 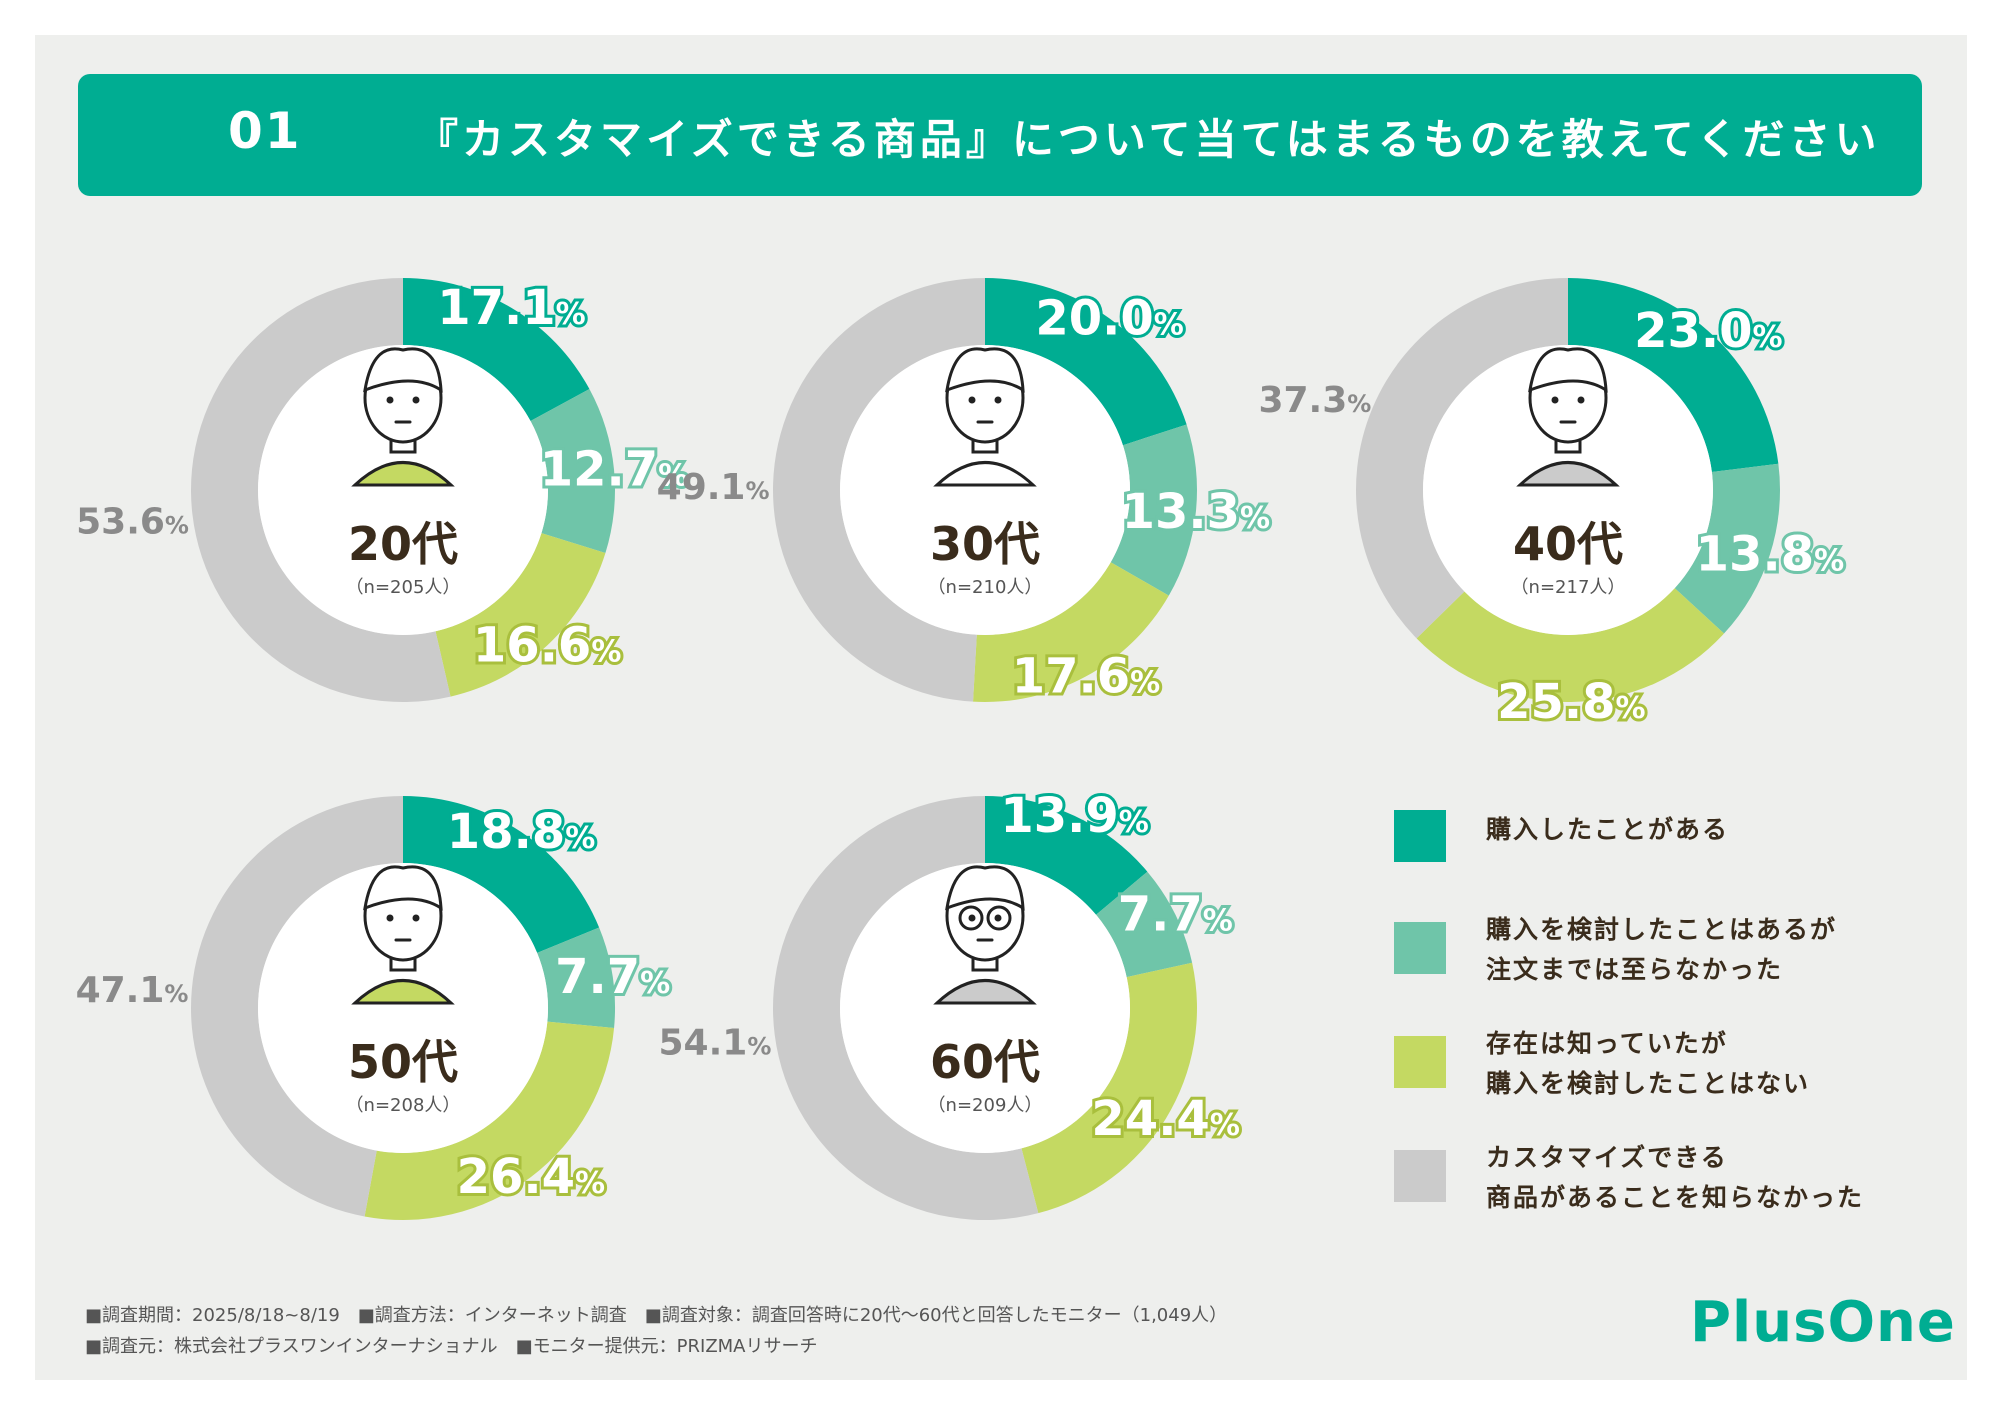 I want to click on donut-chart-30代: 20.0% 13.3% 17.6% 49.1% 30代 （n=210人）, so click(x=965, y=492).